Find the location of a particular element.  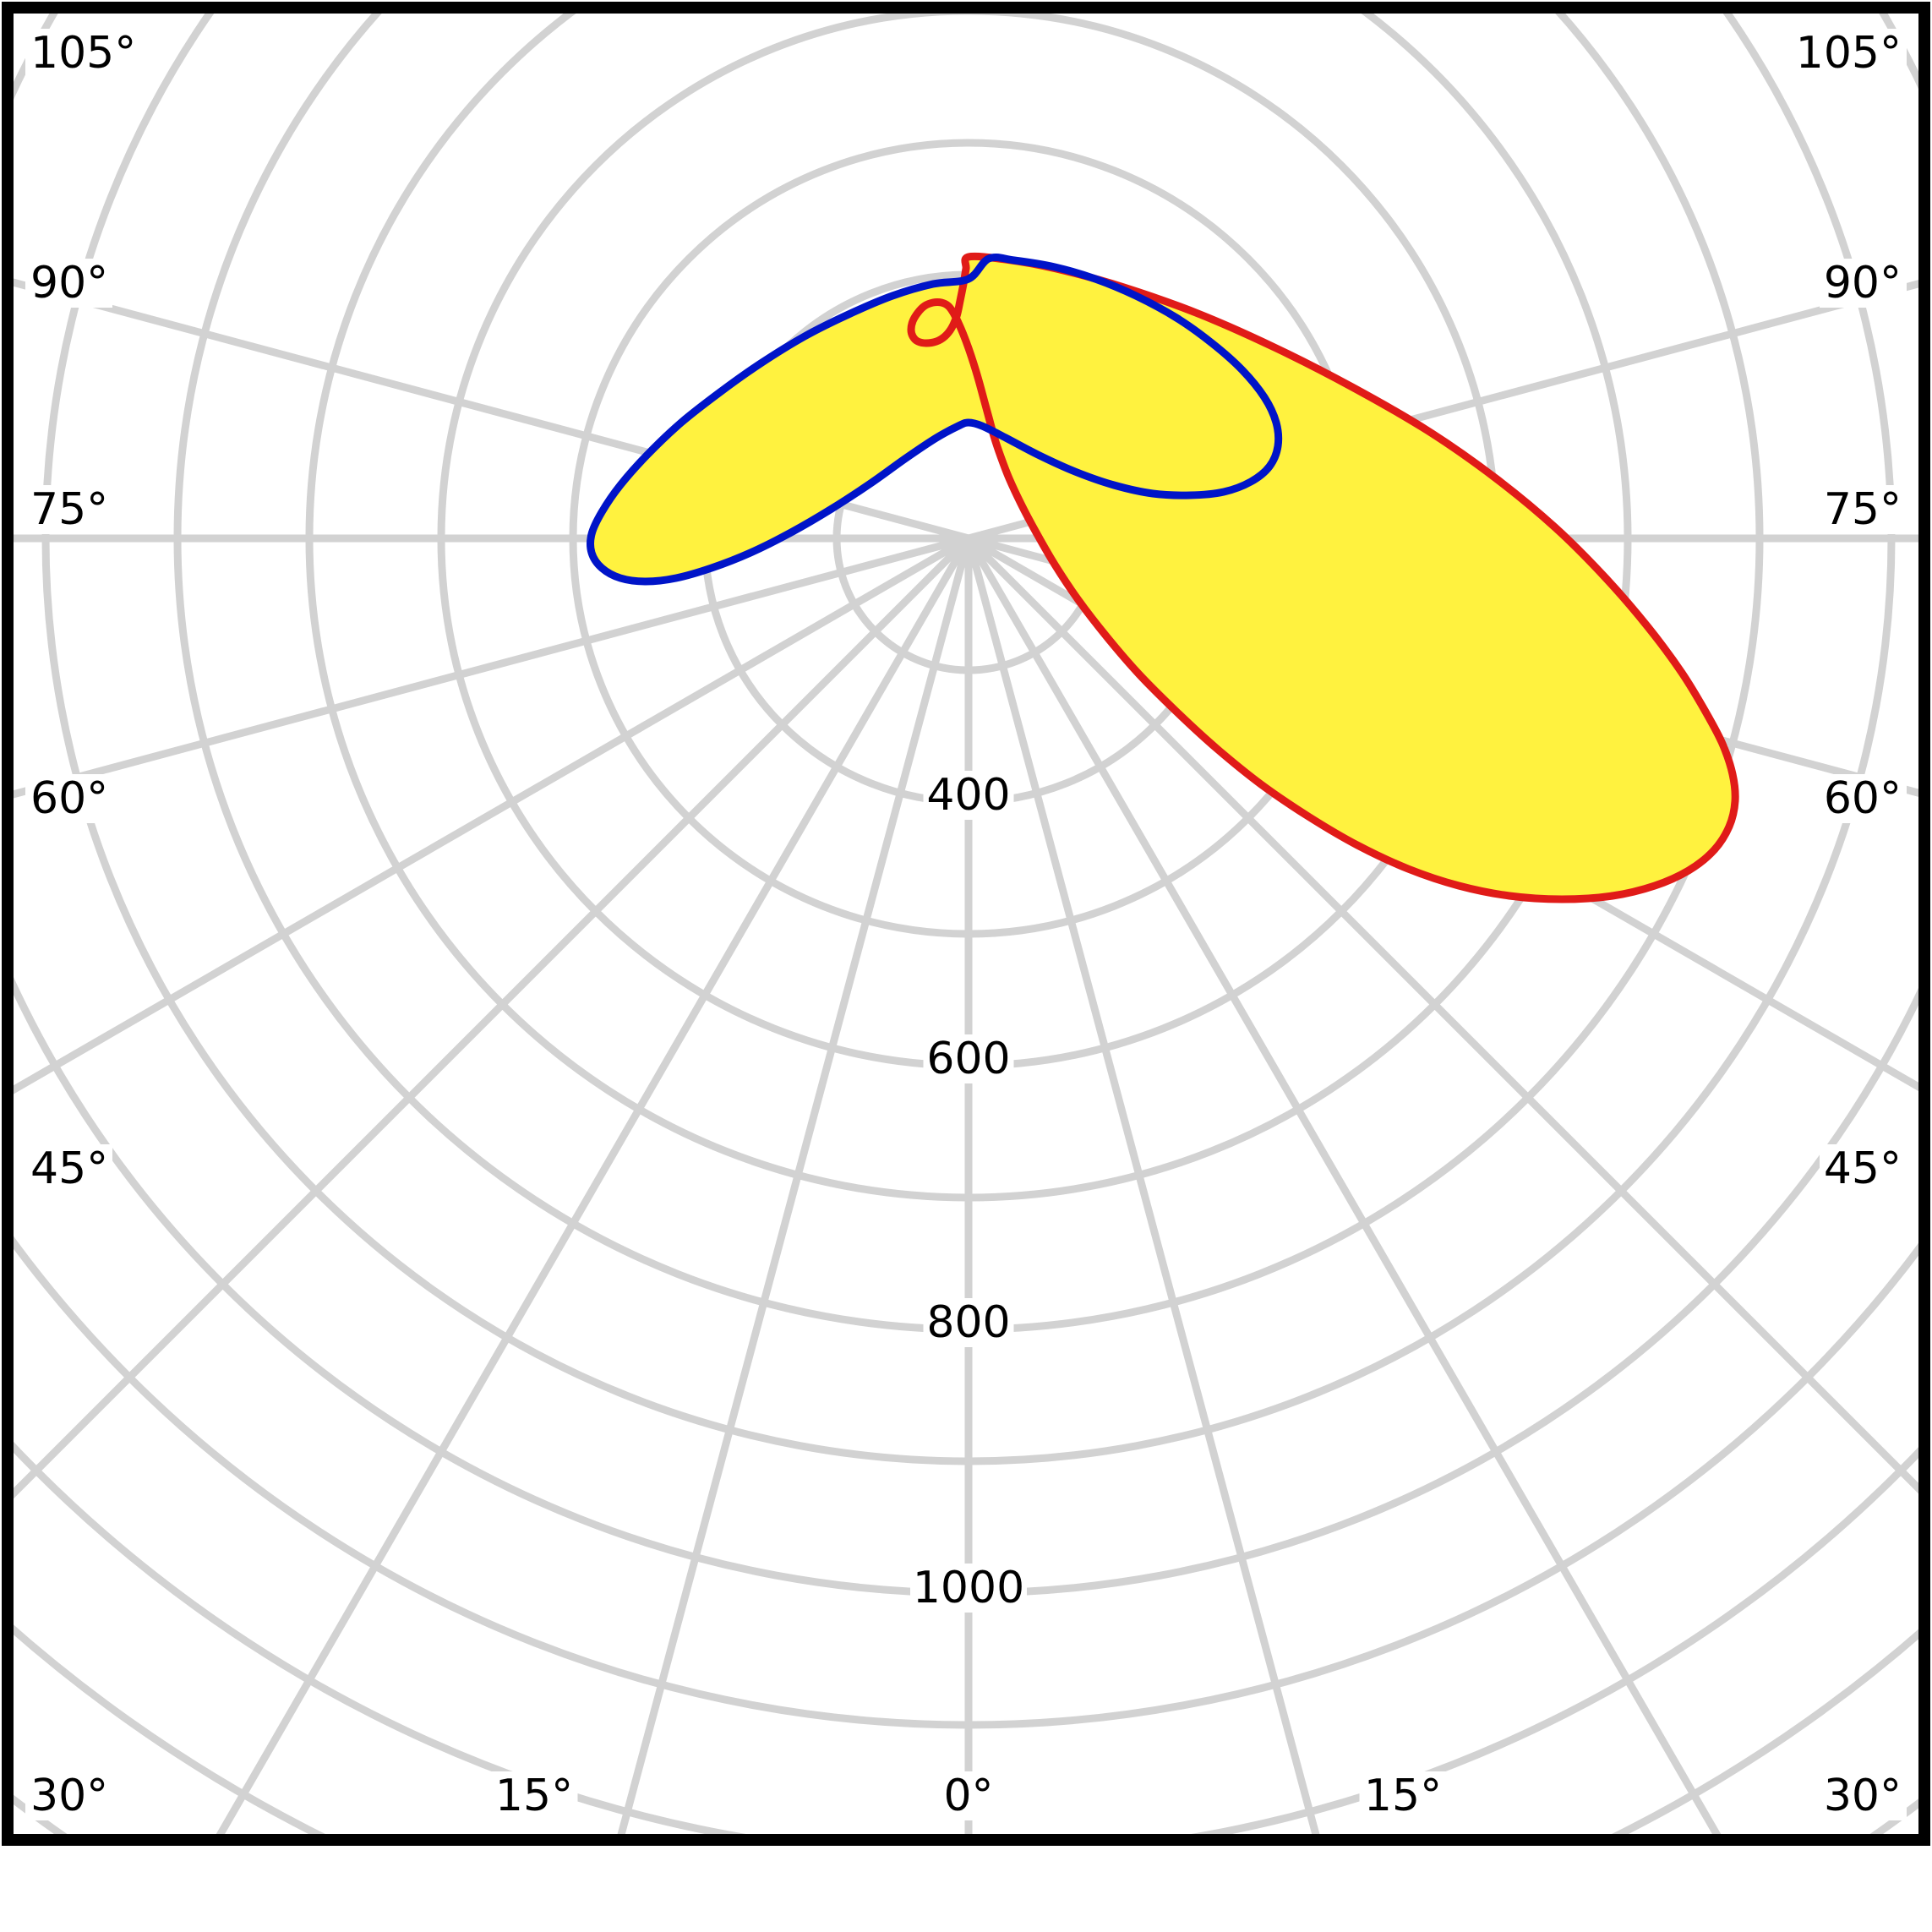

curve-c90-c270 is located at coordinates (935, 420).